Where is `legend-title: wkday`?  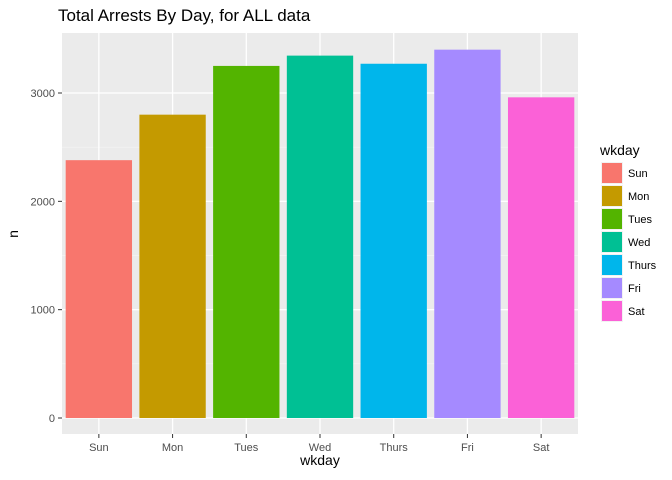
legend-title: wkday is located at coordinates (619, 150).